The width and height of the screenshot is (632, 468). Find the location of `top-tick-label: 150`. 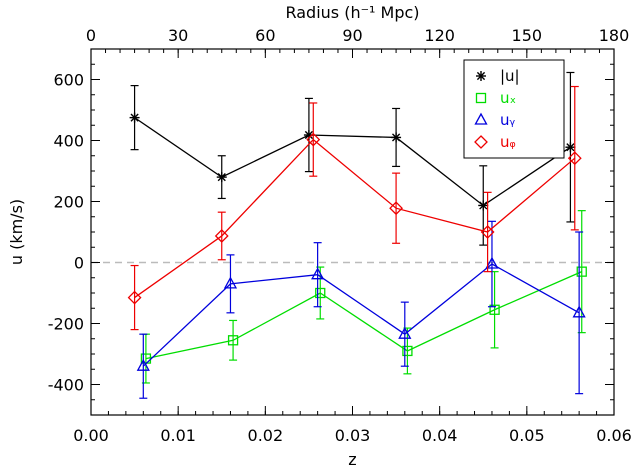

top-tick-label: 150 is located at coordinates (527, 35).